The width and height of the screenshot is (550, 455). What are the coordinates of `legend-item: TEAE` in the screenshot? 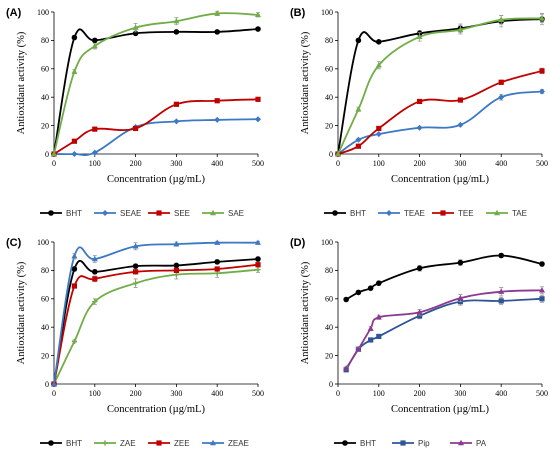 It's located at (401, 213).